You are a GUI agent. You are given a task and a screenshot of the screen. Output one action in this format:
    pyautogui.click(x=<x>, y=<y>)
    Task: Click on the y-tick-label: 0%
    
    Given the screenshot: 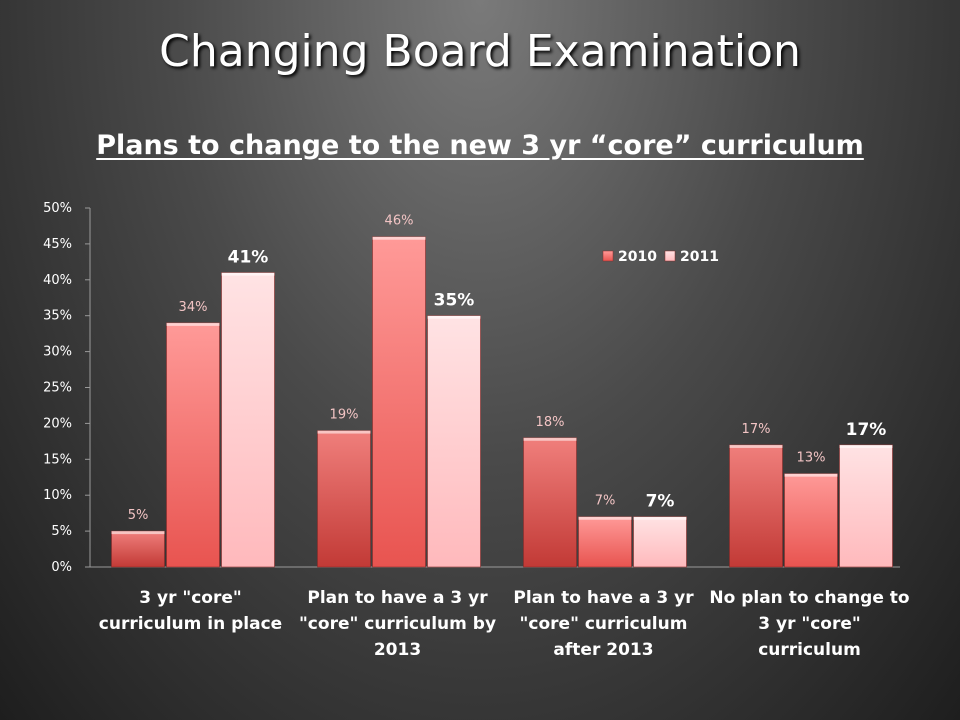 What is the action you would take?
    pyautogui.click(x=61, y=567)
    